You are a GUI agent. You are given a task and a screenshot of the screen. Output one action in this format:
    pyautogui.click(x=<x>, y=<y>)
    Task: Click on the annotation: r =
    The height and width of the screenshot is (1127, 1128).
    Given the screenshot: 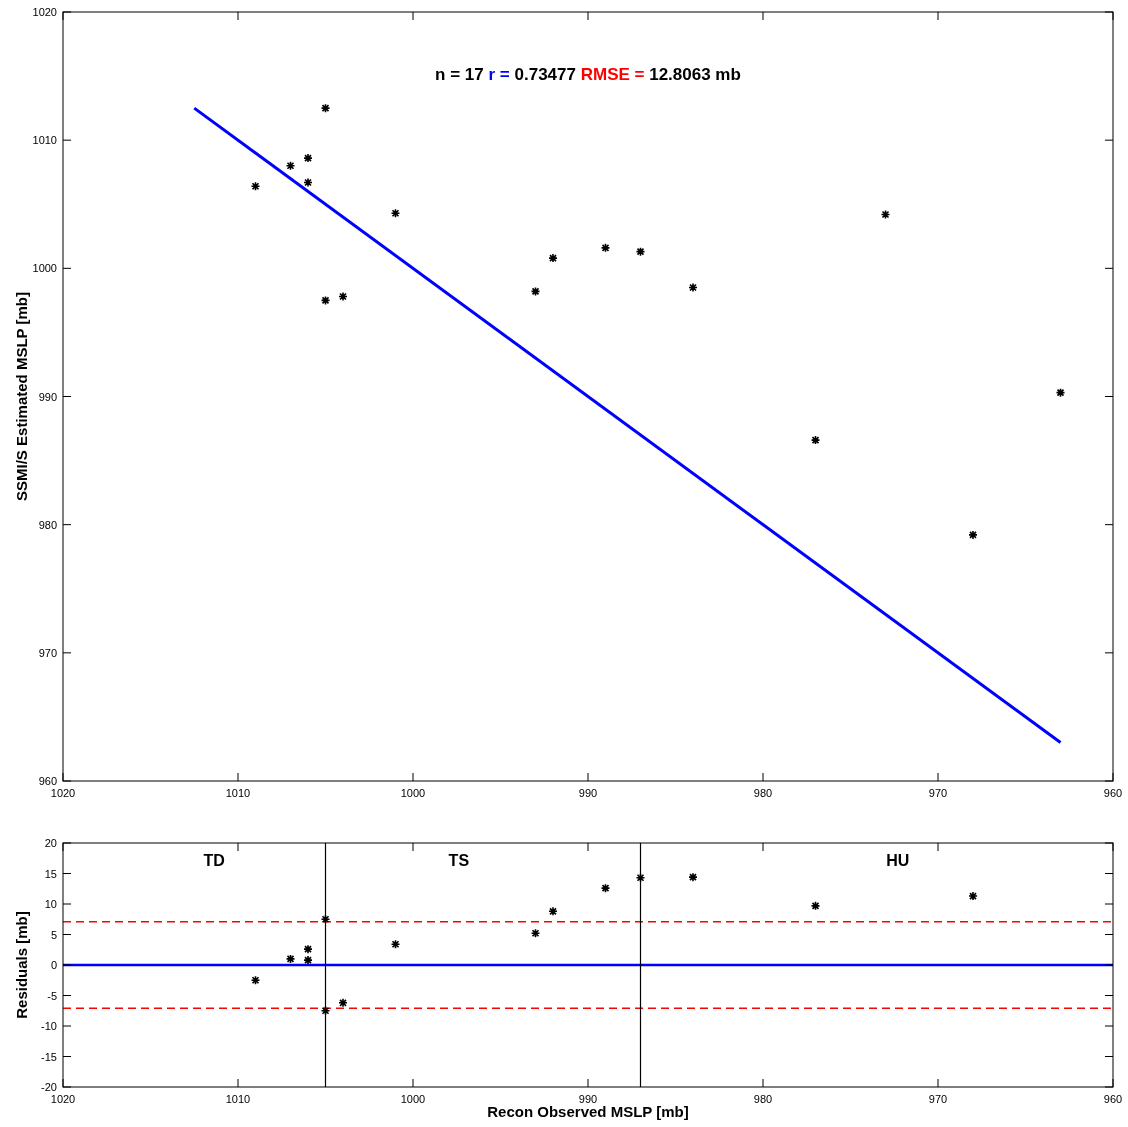 What is the action you would take?
    pyautogui.click(x=496, y=74)
    